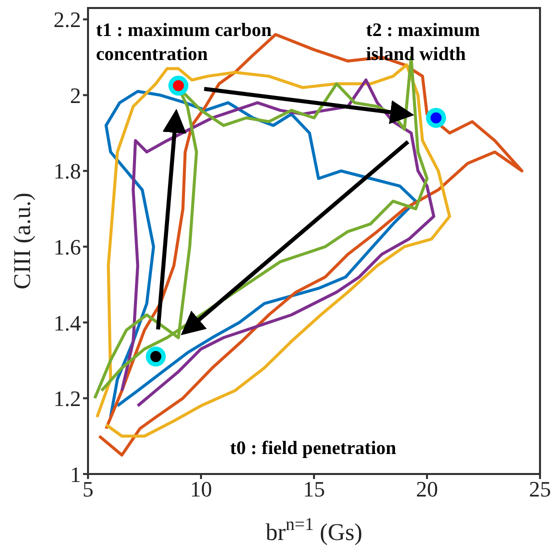 Image resolution: width=555 pixels, height=554 pixels. Describe the element at coordinates (75, 474) in the screenshot. I see `y-tick-label: 1` at that location.